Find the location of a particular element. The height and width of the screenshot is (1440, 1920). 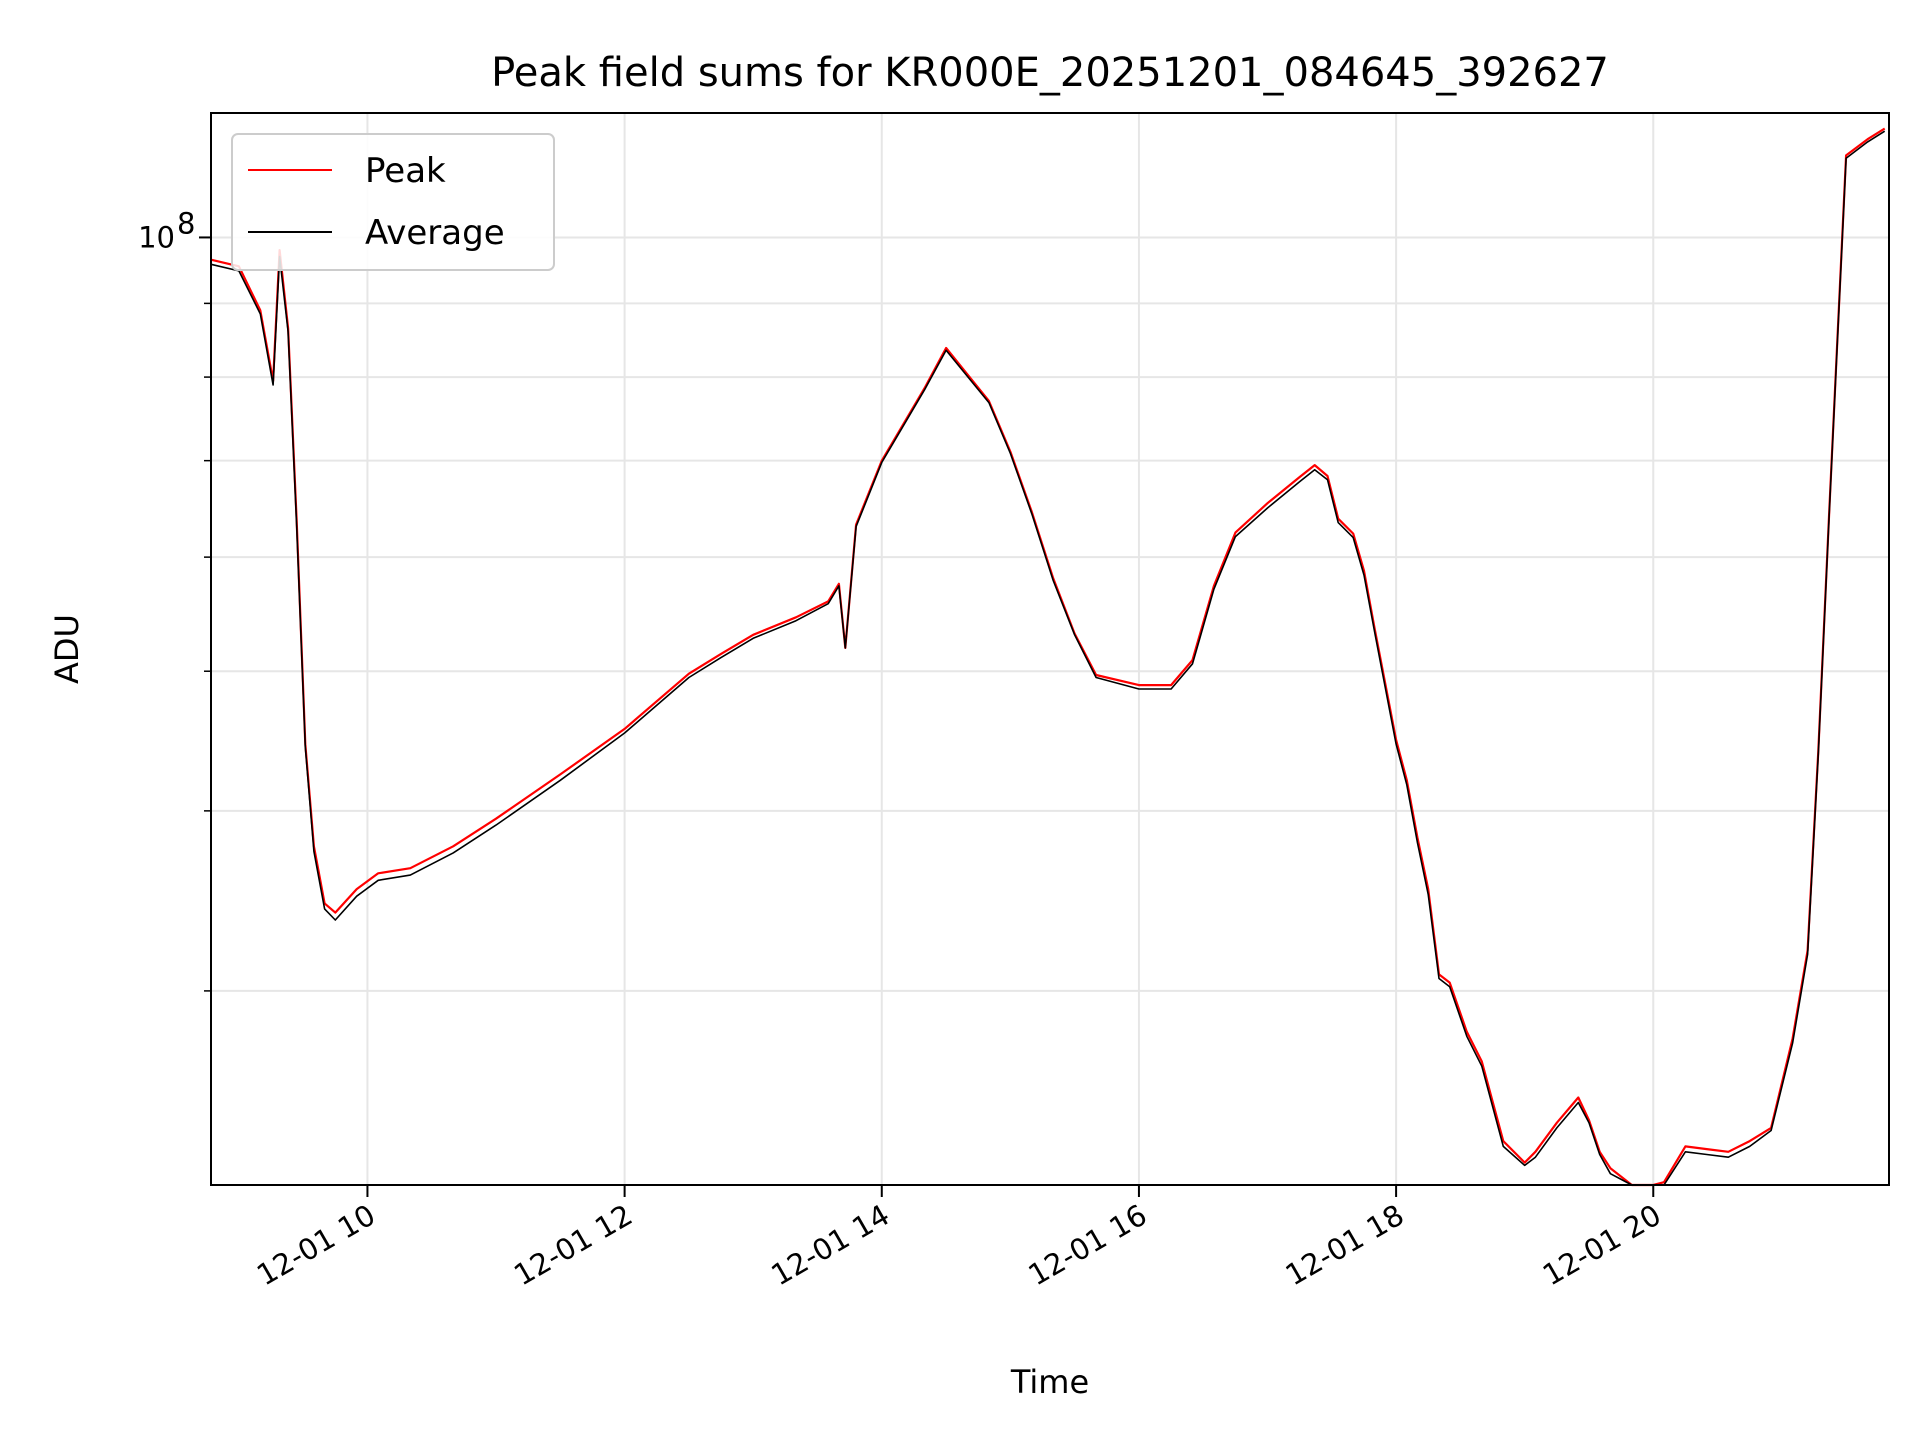

legend-label-average: Average is located at coordinates (435, 233).